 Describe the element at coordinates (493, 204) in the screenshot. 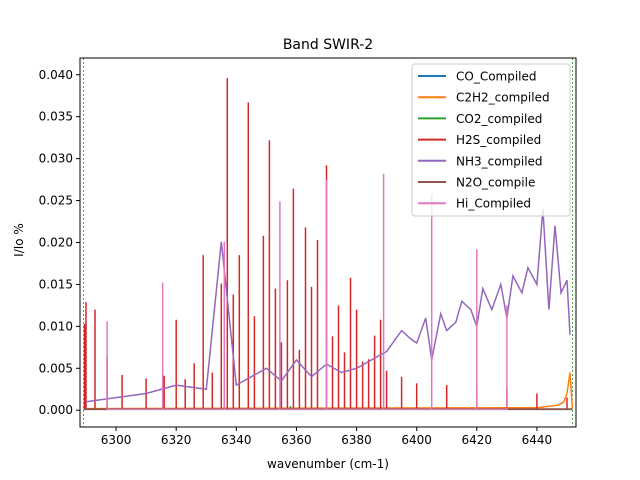

I see `legend-entry: Hi_Compiled` at that location.